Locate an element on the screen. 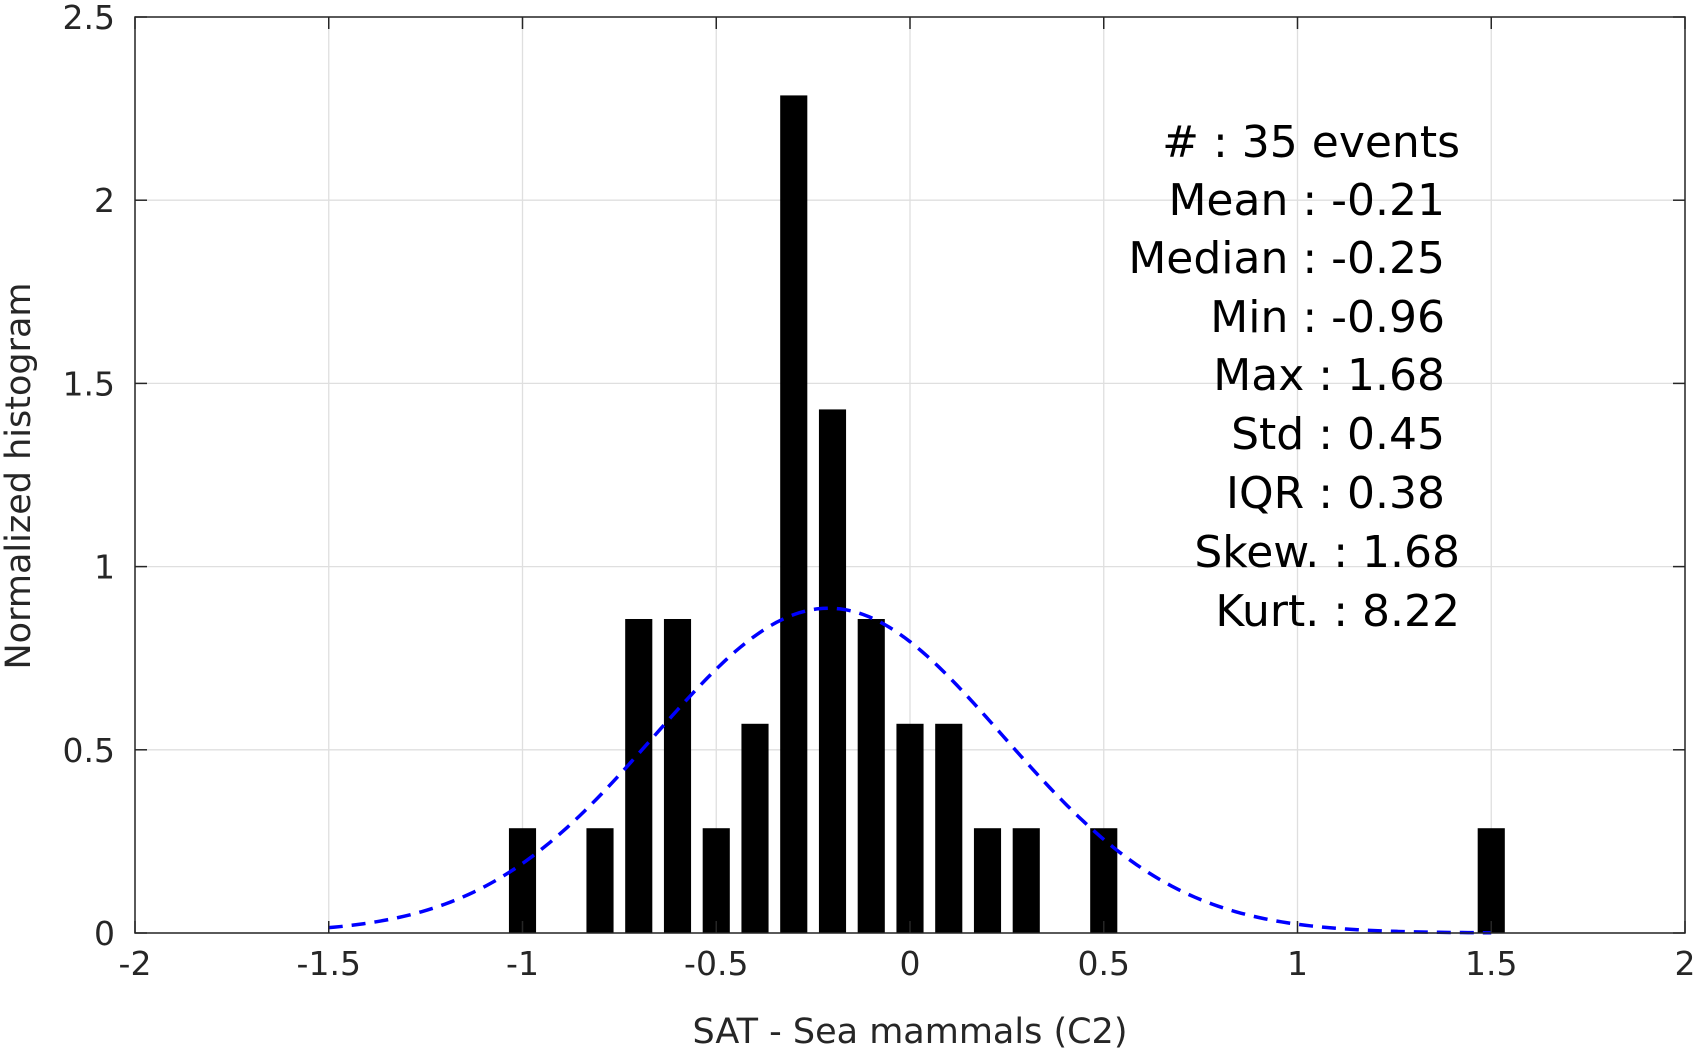 The image size is (1703, 1053). stats-count: # : 35 events is located at coordinates (1311, 142).